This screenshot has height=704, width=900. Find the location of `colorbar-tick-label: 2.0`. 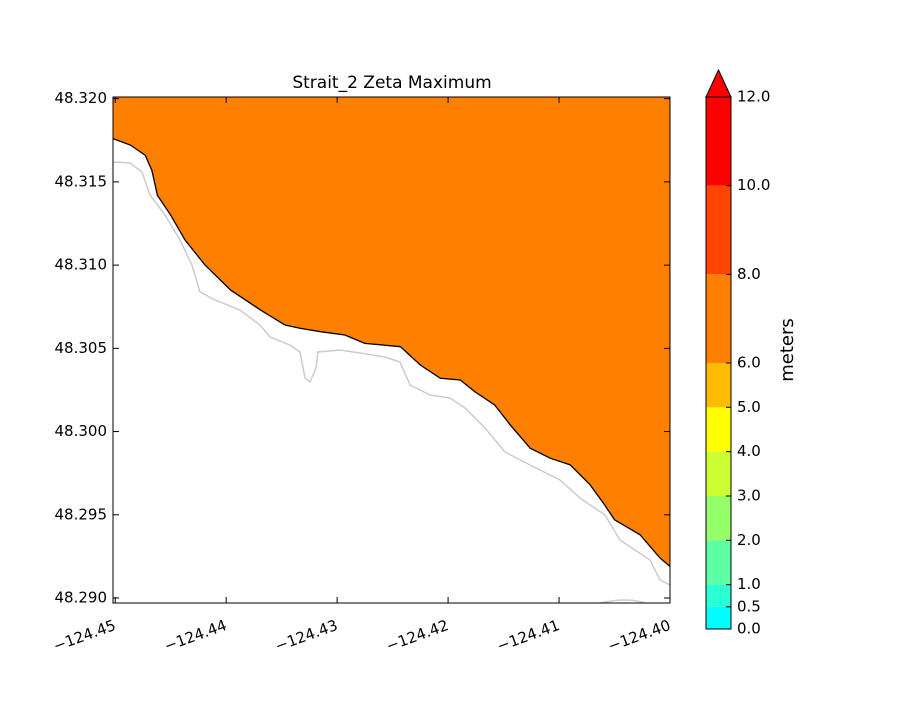

colorbar-tick-label: 2.0 is located at coordinates (749, 540).